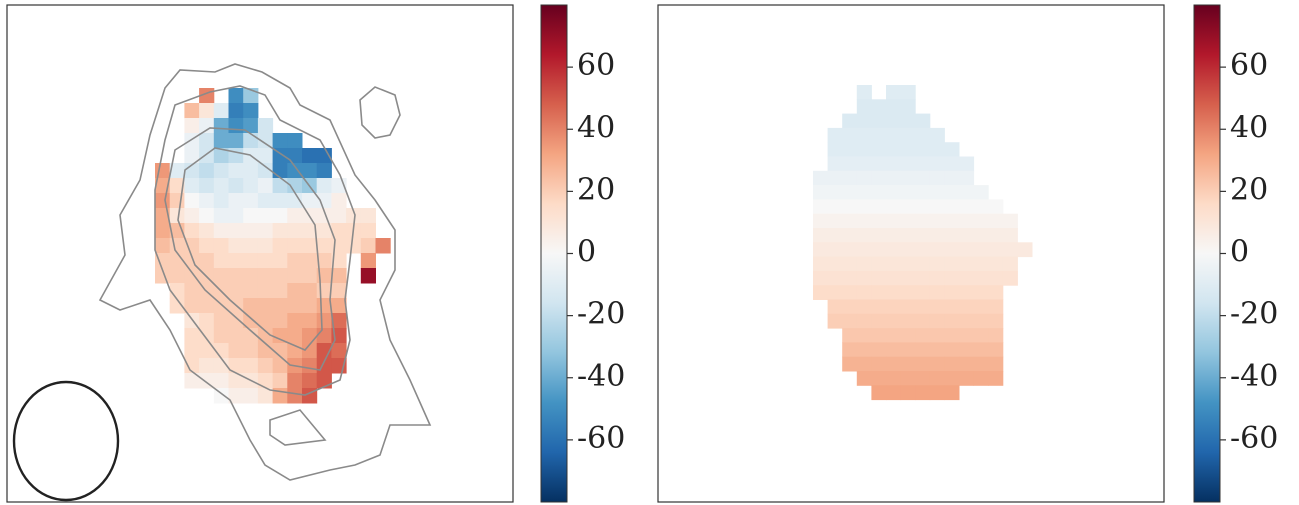 Image resolution: width=1299 pixels, height=505 pixels. I want to click on colorbar-tick-label: 40, so click(1249, 127).